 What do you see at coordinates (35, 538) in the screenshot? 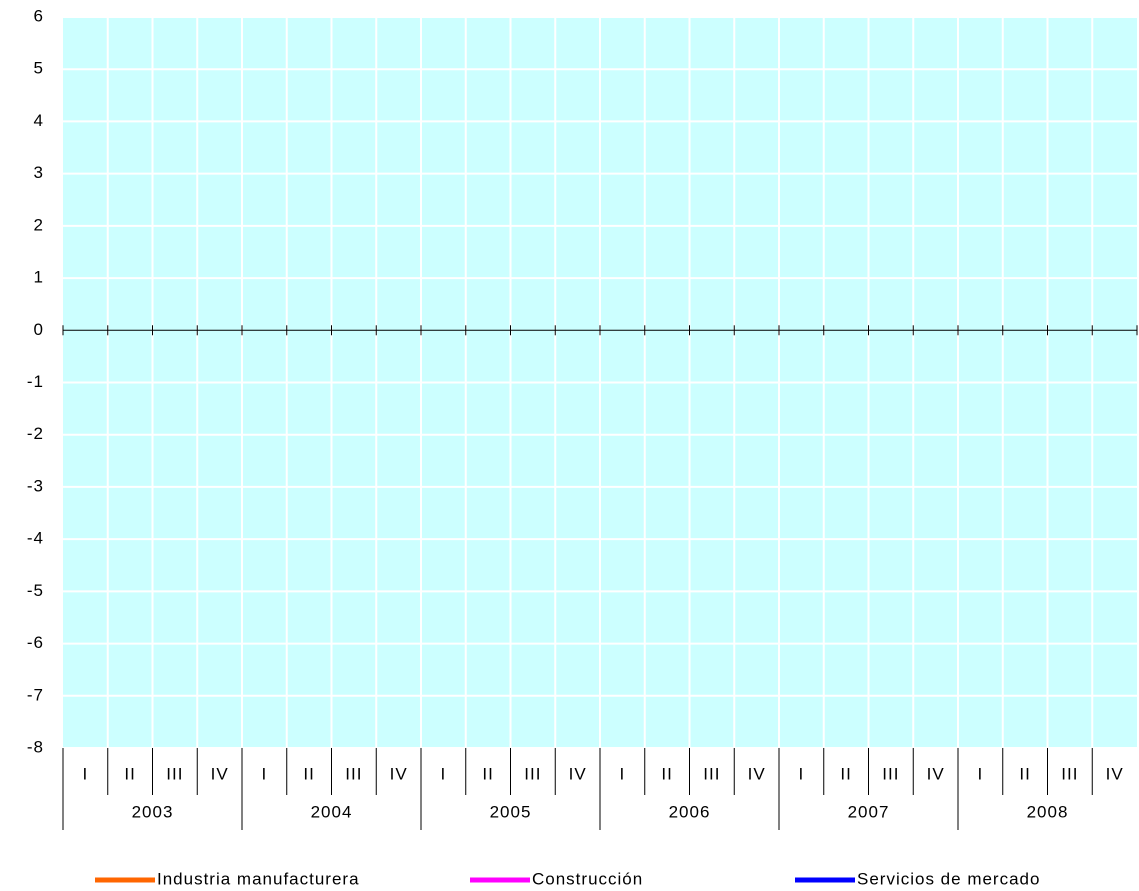
I see `y-tick-label: -4` at bounding box center [35, 538].